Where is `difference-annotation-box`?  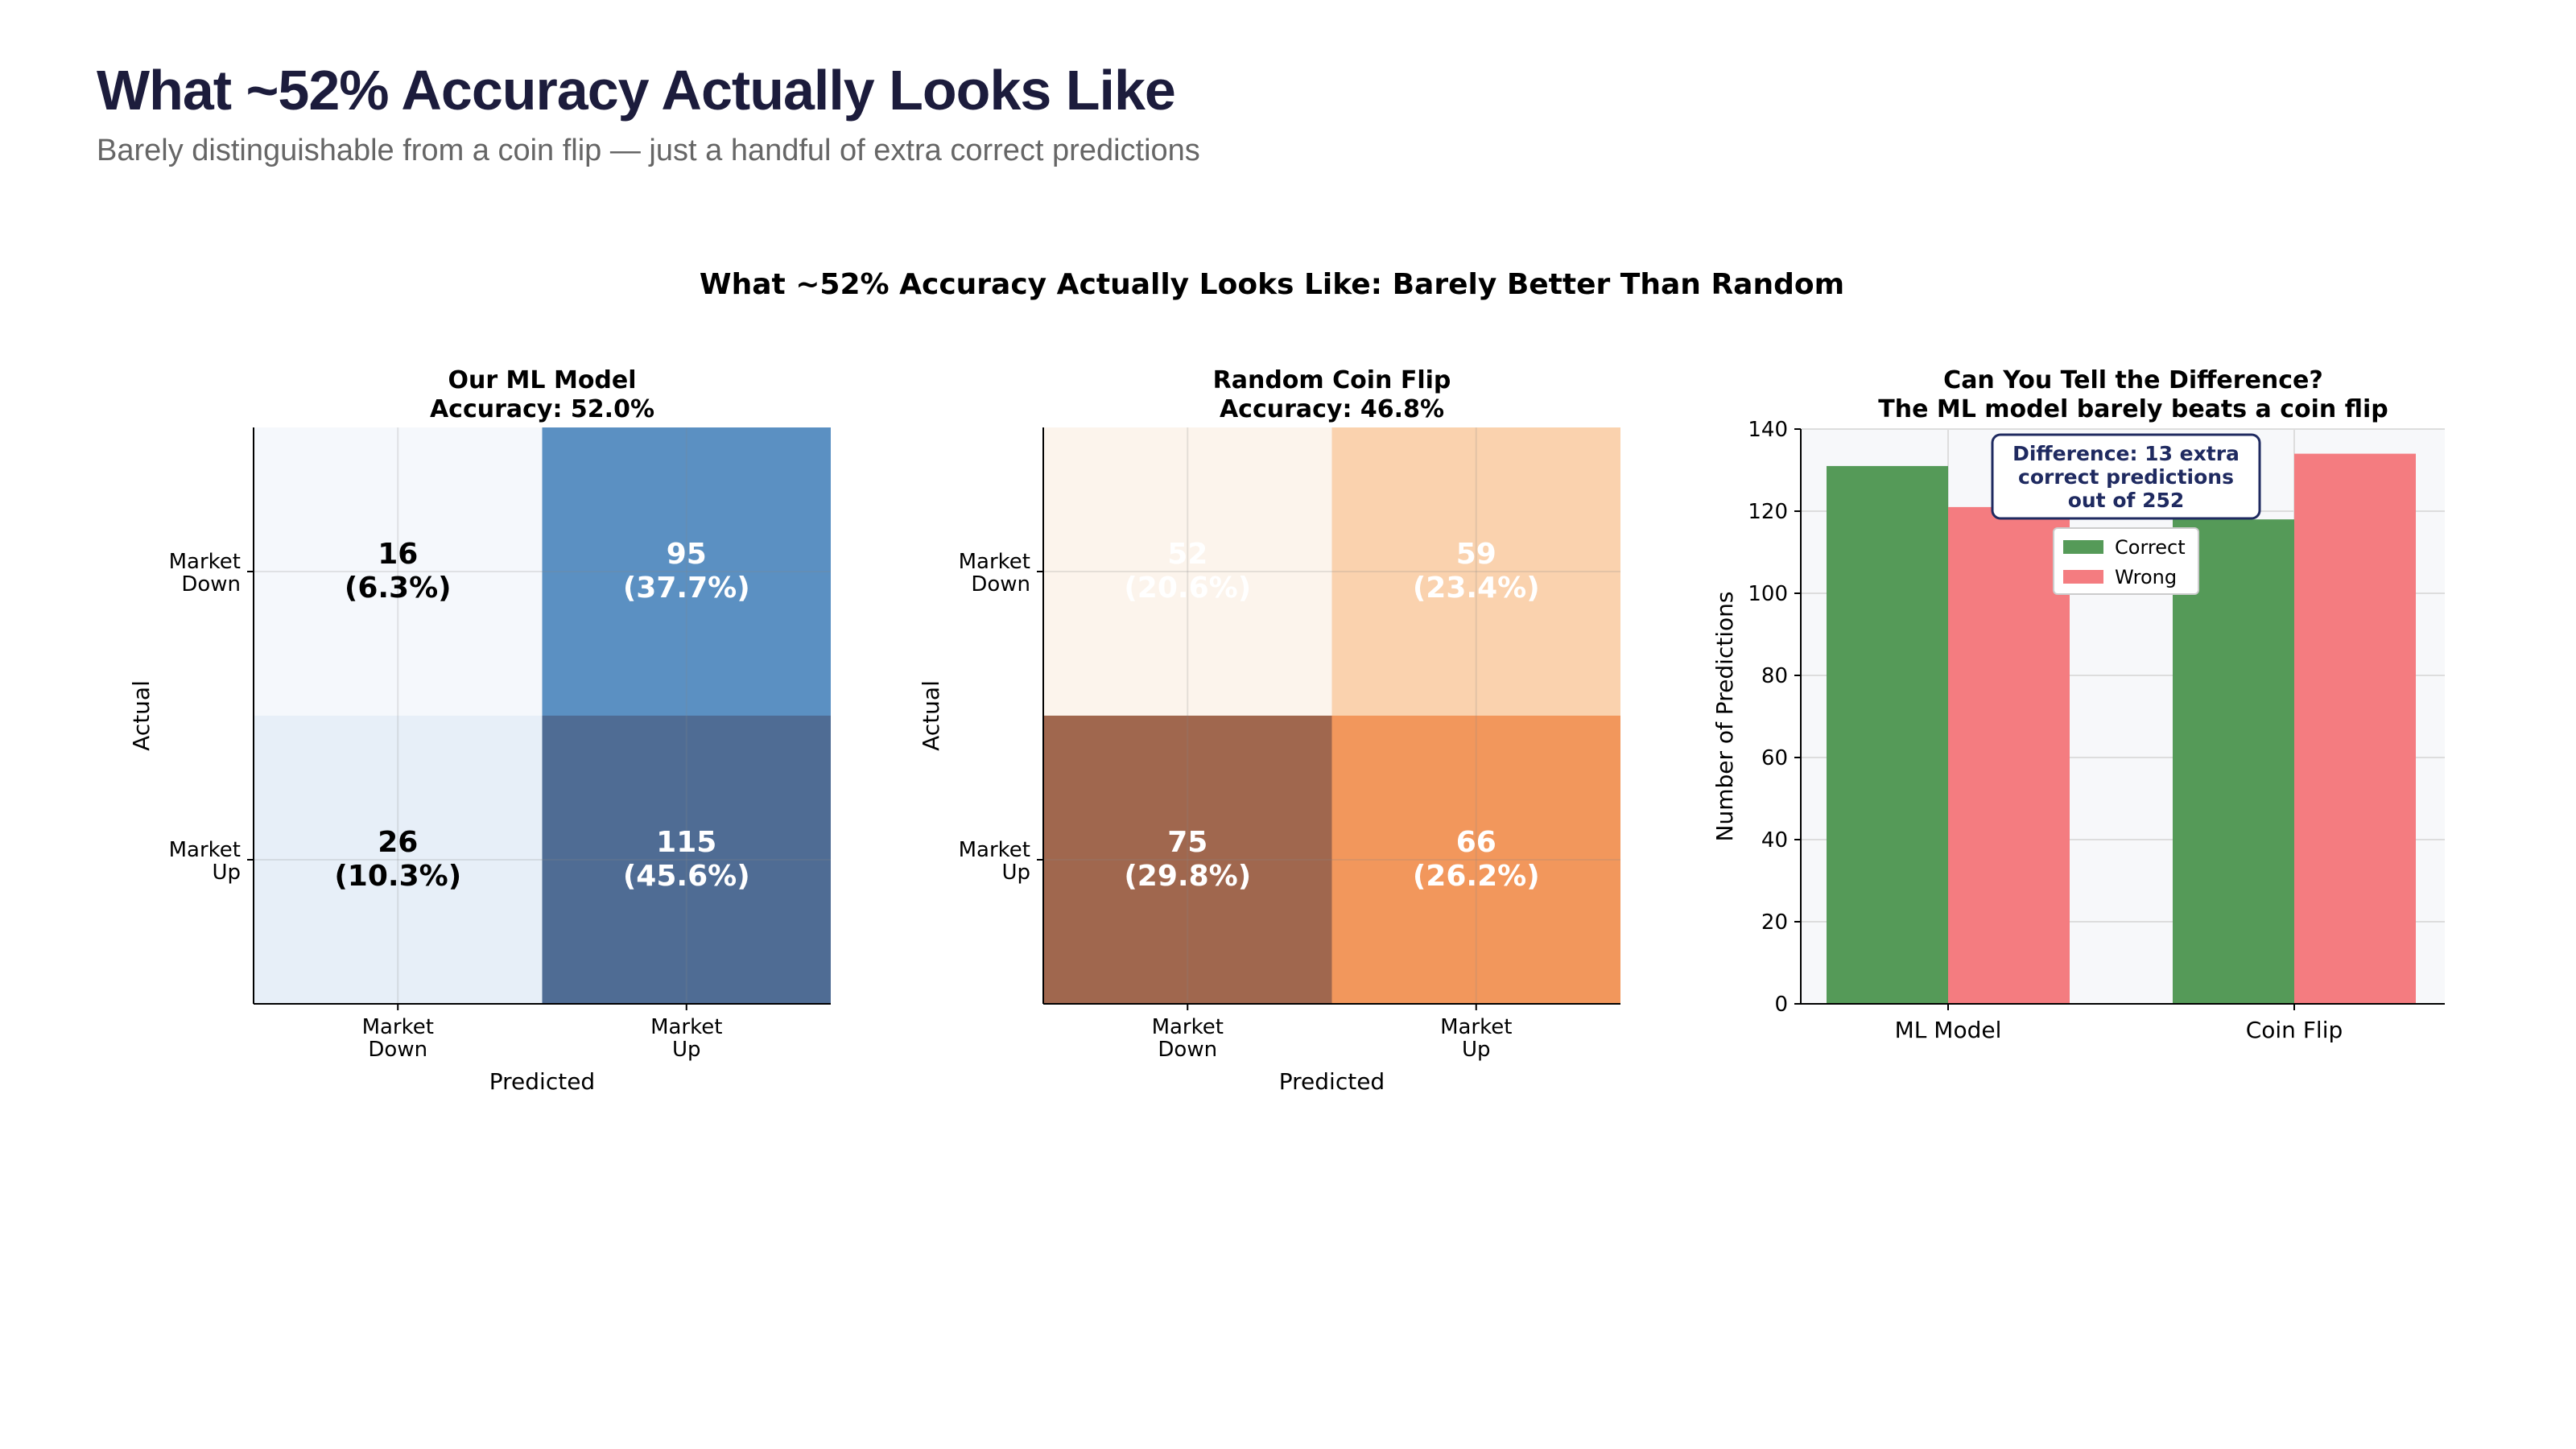
difference-annotation-box is located at coordinates (2126, 476).